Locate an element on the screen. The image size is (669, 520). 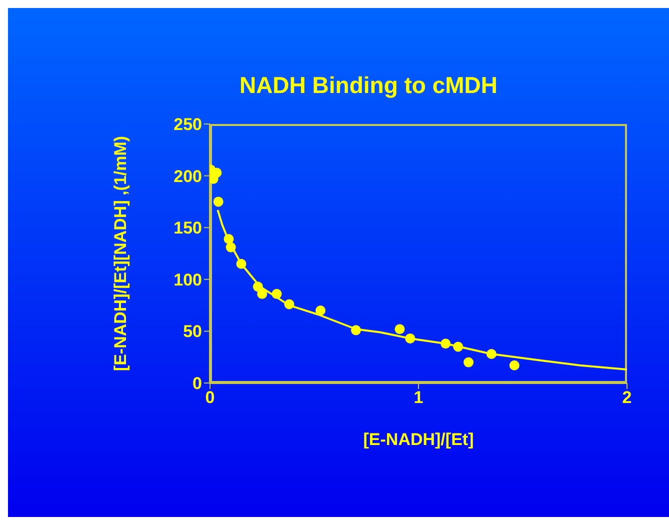
x-axis-title: [E-NADH]/[Et] is located at coordinates (418, 439).